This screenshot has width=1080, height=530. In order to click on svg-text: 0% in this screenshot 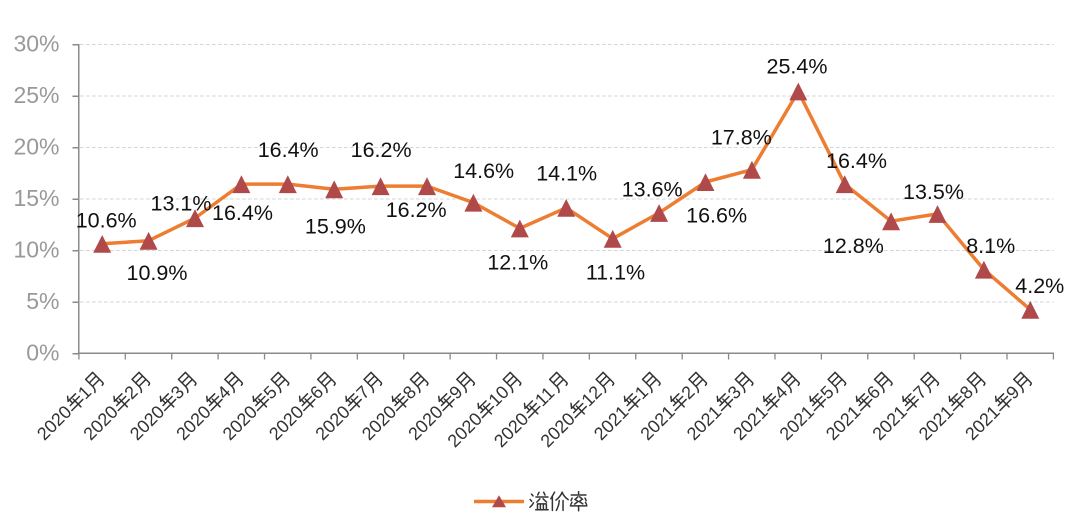, I will do `click(42, 352)`.